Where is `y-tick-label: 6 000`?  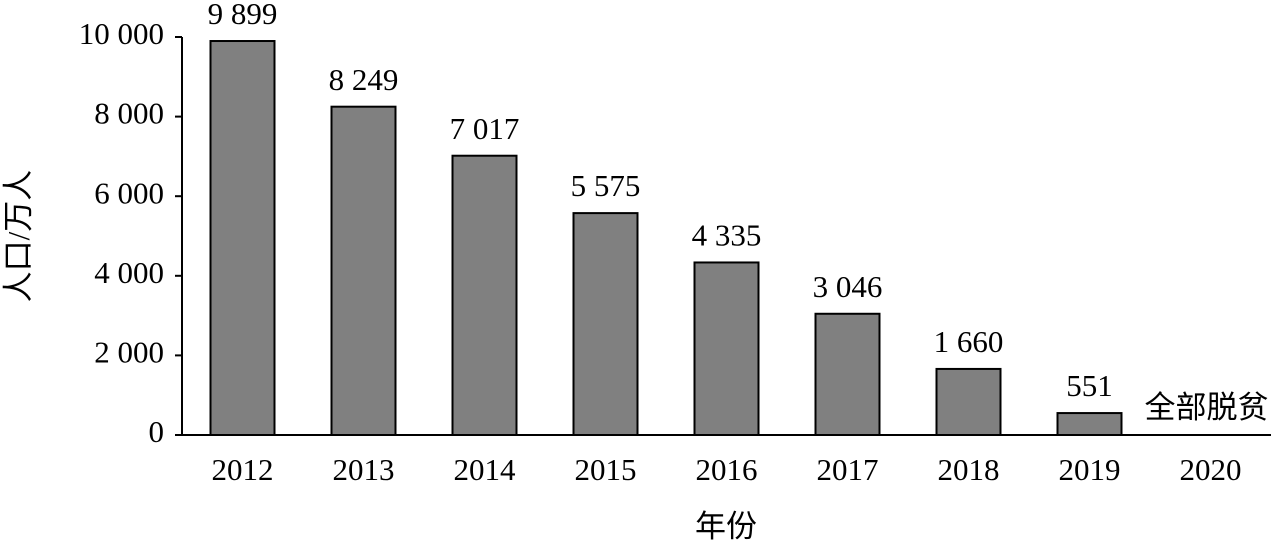
y-tick-label: 6 000 is located at coordinates (129, 192).